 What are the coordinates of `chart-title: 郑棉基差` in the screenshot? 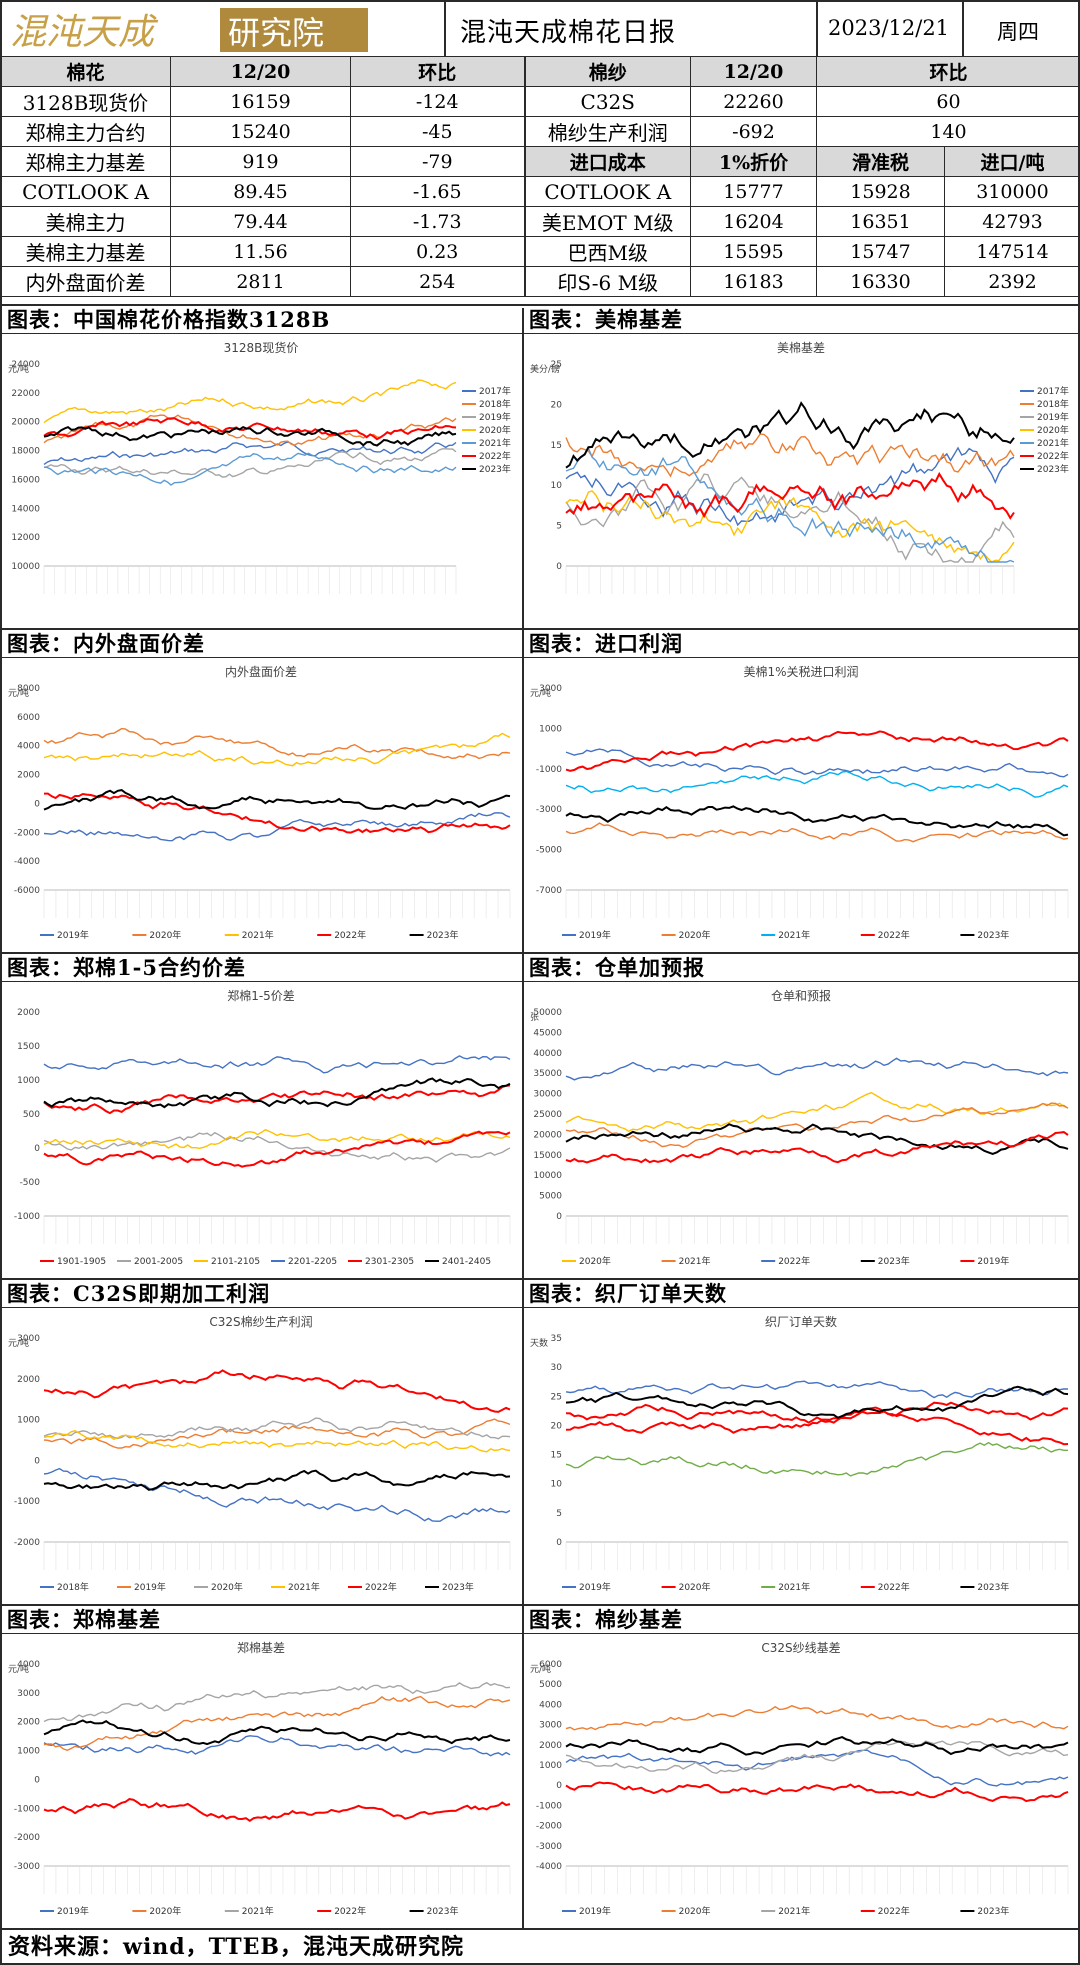 It's located at (261, 1647).